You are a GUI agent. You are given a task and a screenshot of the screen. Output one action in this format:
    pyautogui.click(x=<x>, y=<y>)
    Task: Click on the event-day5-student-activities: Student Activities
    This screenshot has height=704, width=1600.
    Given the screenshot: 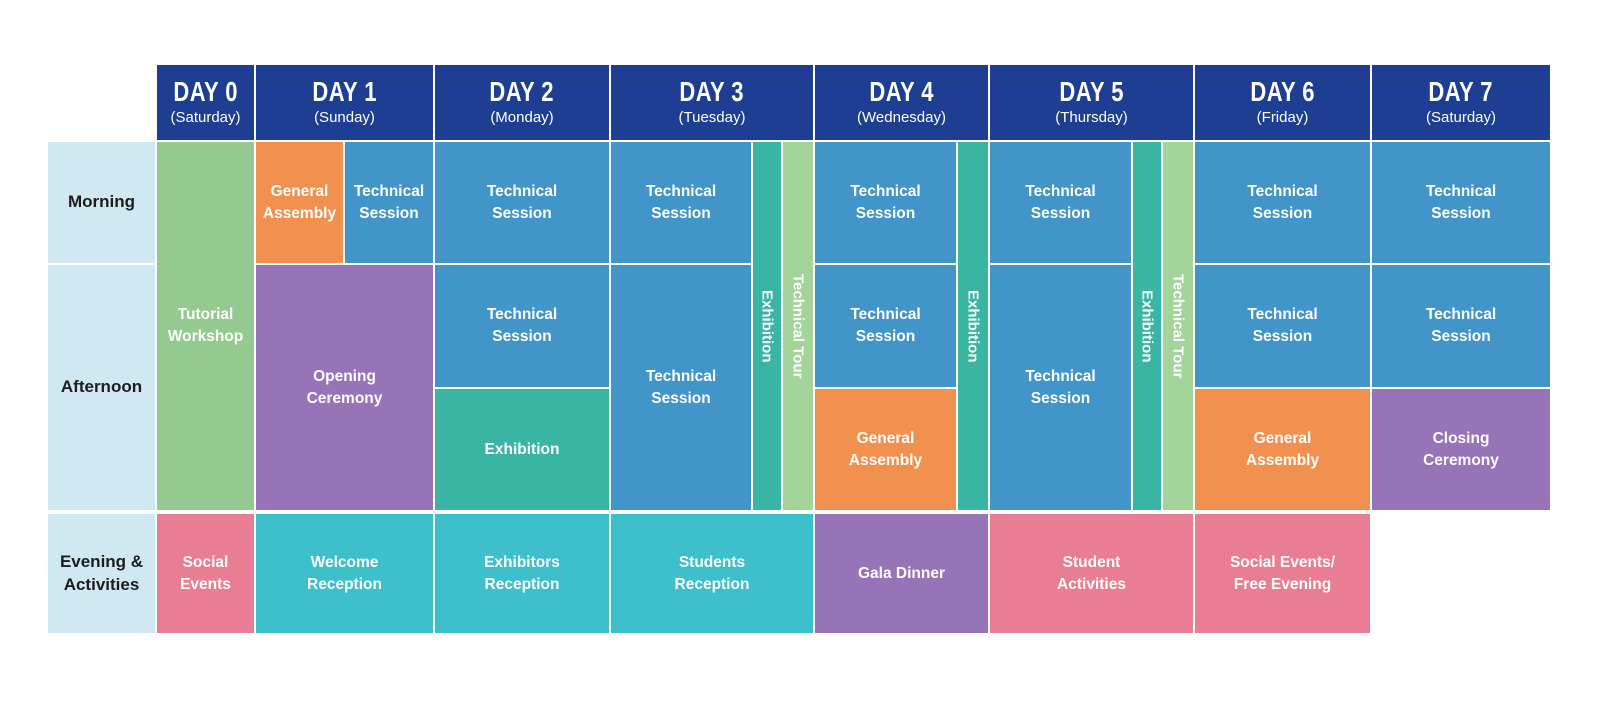 What is the action you would take?
    pyautogui.click(x=1091, y=573)
    